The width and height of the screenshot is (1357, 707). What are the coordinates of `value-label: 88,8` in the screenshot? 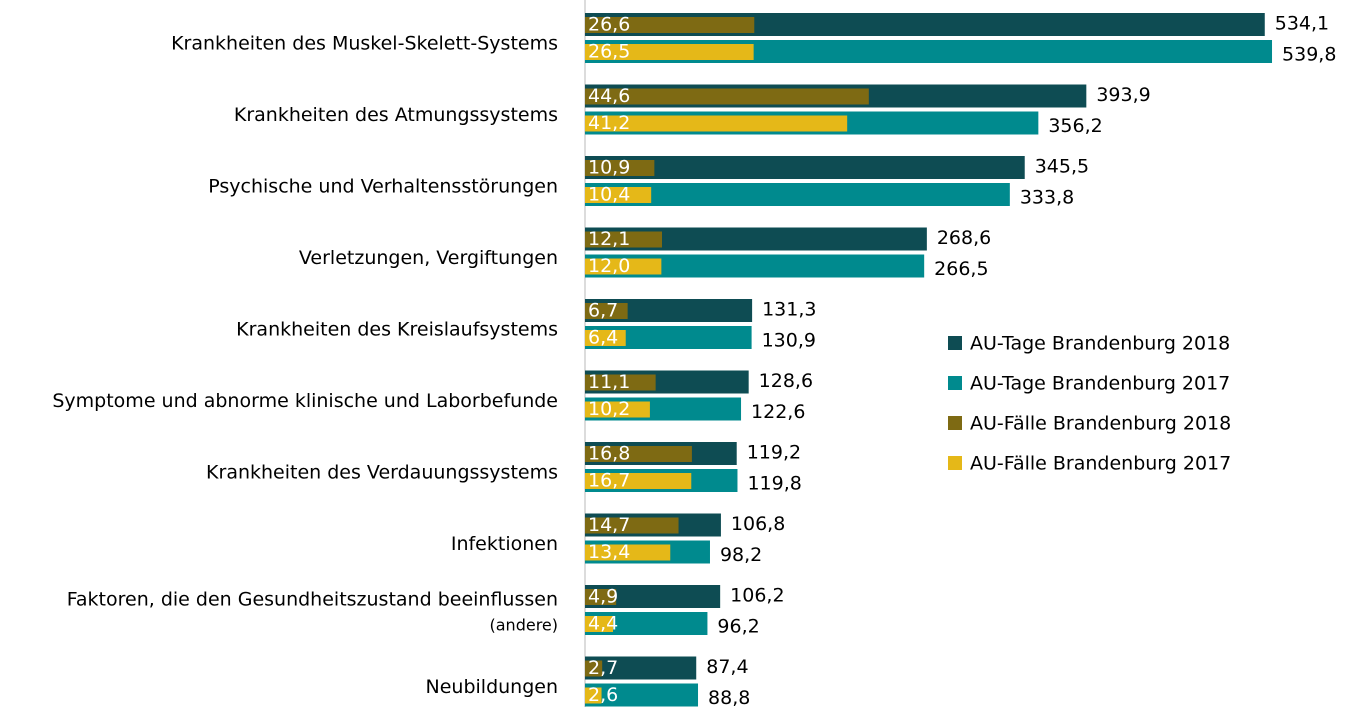 It's located at (729, 697).